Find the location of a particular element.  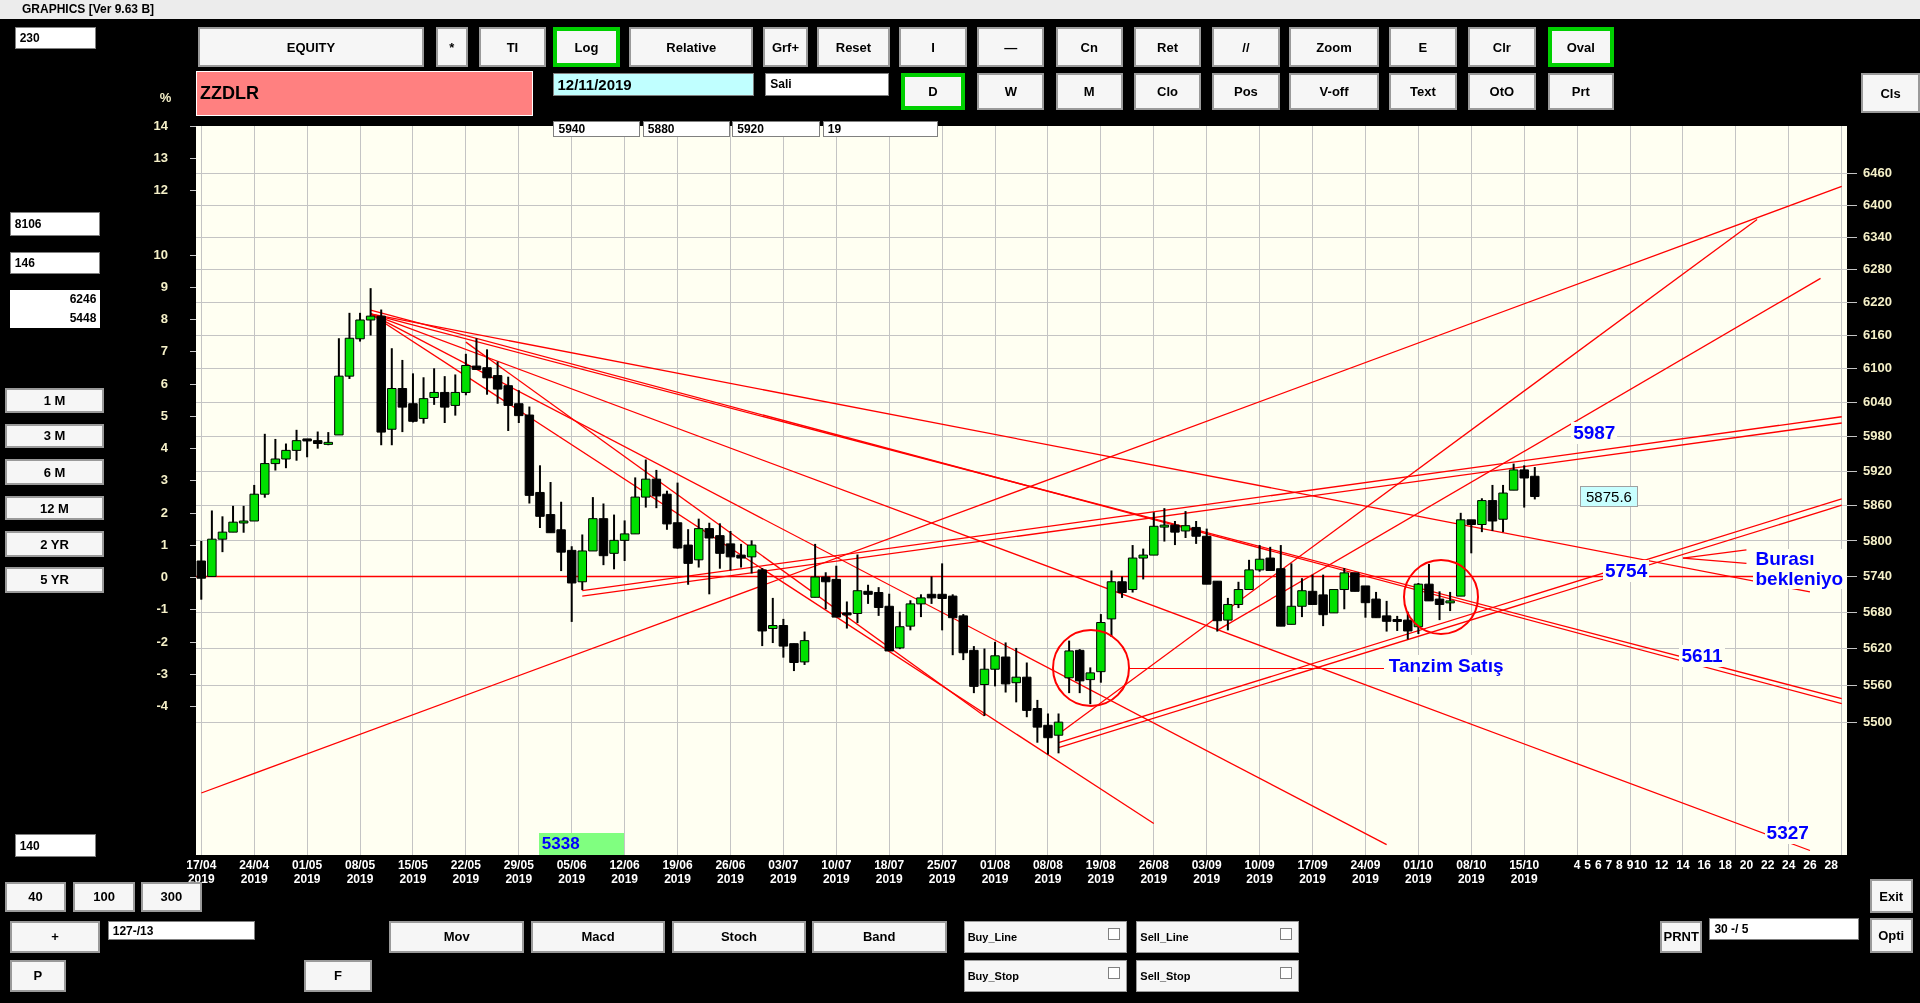

checkbox-field: Sell_Stop is located at coordinates (1218, 976).